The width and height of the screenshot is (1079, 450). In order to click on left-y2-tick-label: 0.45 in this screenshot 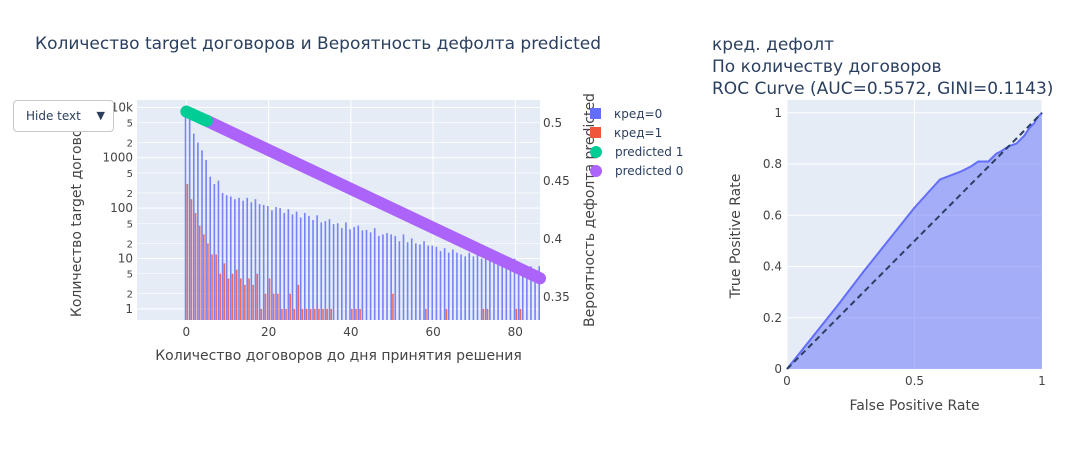, I will do `click(556, 181)`.